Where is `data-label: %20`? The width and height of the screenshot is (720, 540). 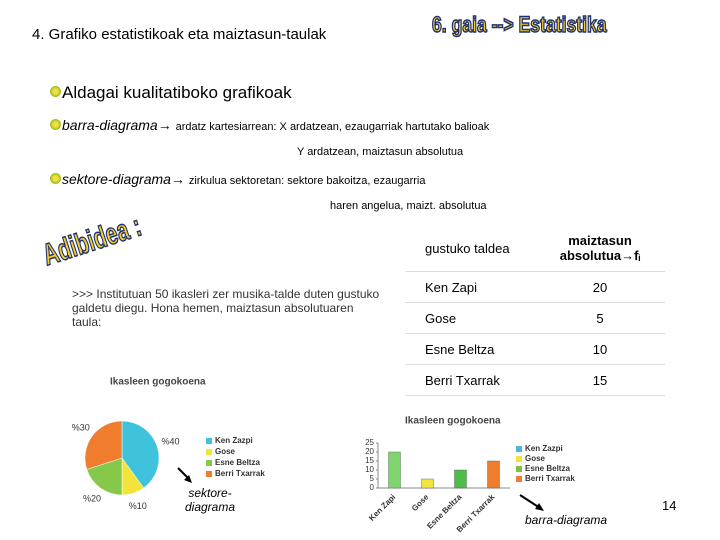
data-label: %20 is located at coordinates (92, 499).